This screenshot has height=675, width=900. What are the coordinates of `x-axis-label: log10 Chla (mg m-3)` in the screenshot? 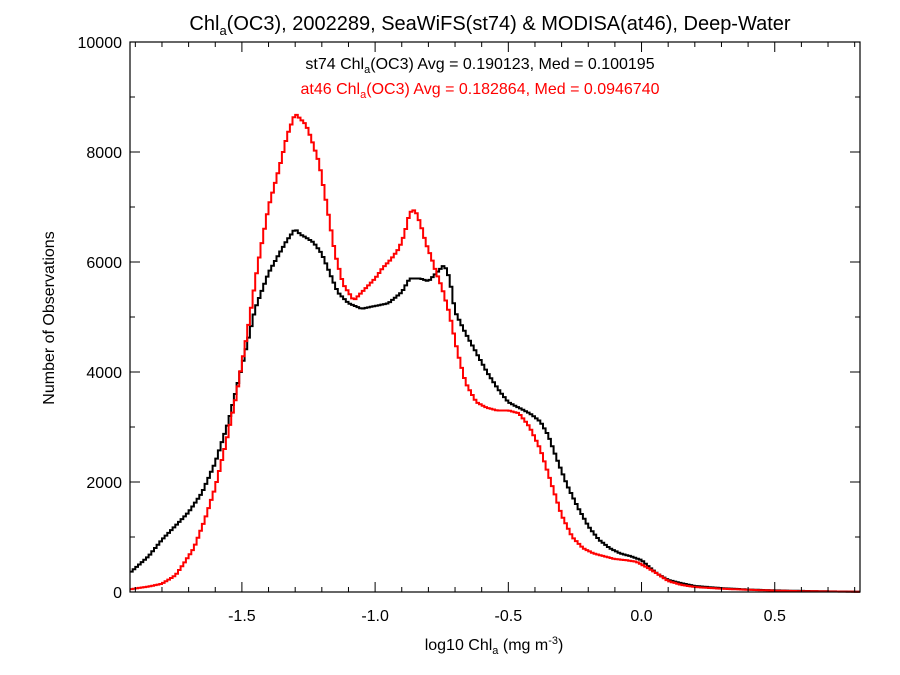 It's located at (494, 646).